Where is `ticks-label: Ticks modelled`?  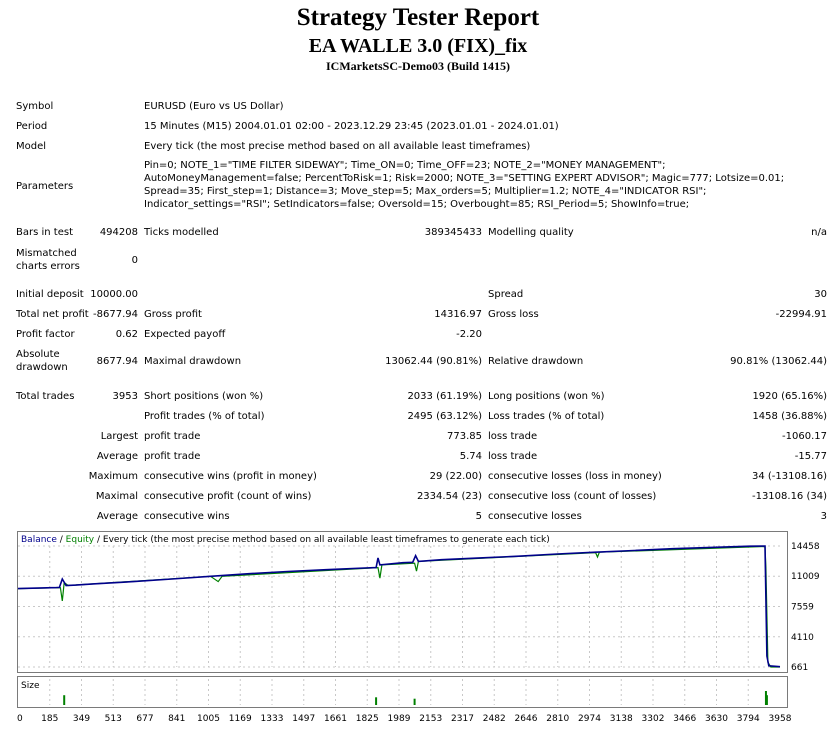
ticks-label: Ticks modelled is located at coordinates (181, 232).